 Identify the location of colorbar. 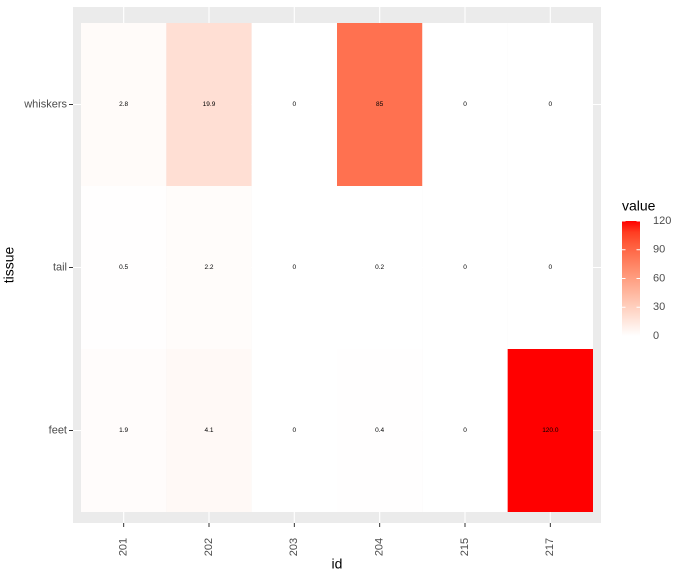
(631, 278).